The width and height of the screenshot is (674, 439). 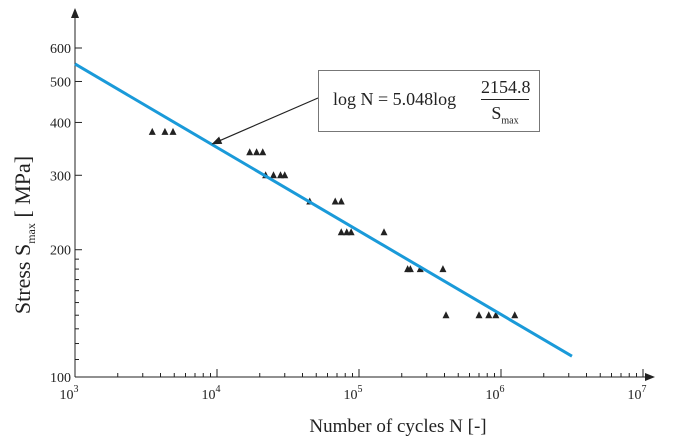 I want to click on regression-equation-box: log N = 5.048log 2154.8 Smax, so click(x=429, y=101).